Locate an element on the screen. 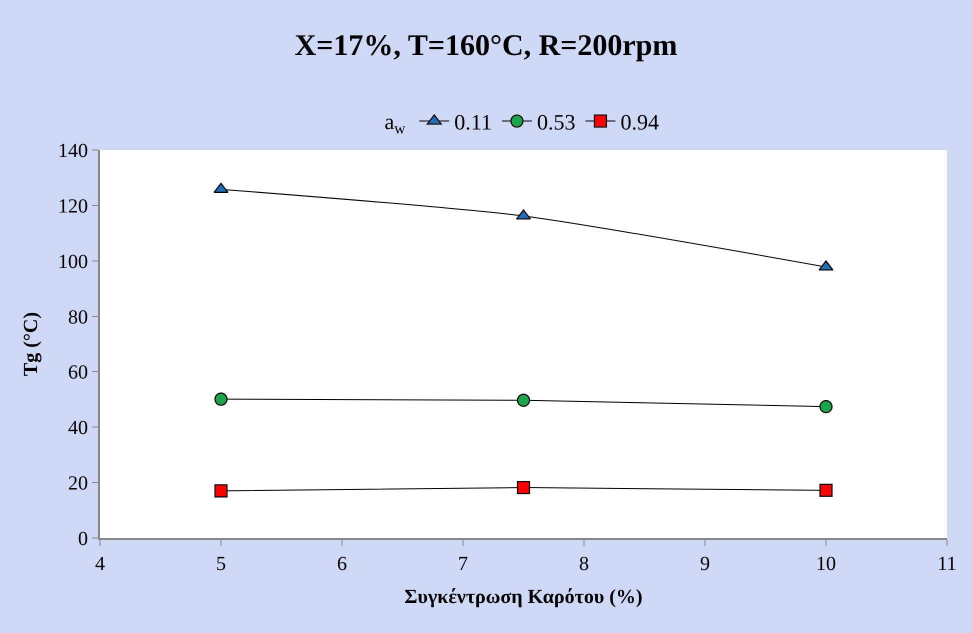 This screenshot has width=972, height=633. x-tick-label: 8 is located at coordinates (584, 564).